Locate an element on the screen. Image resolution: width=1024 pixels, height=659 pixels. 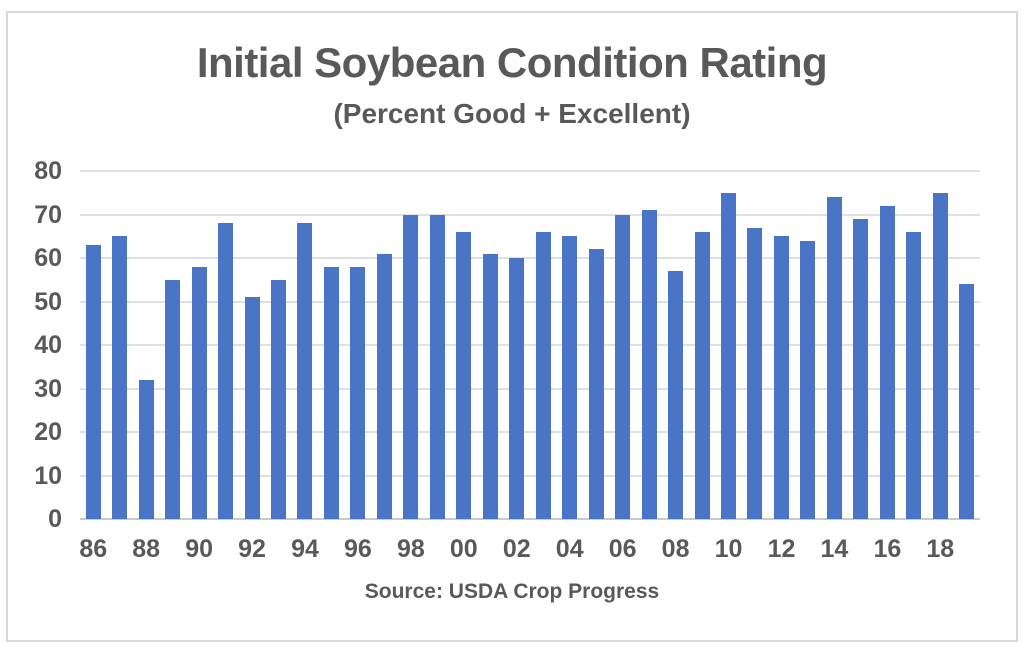
x-tick-label-94: 94 is located at coordinates (305, 549).